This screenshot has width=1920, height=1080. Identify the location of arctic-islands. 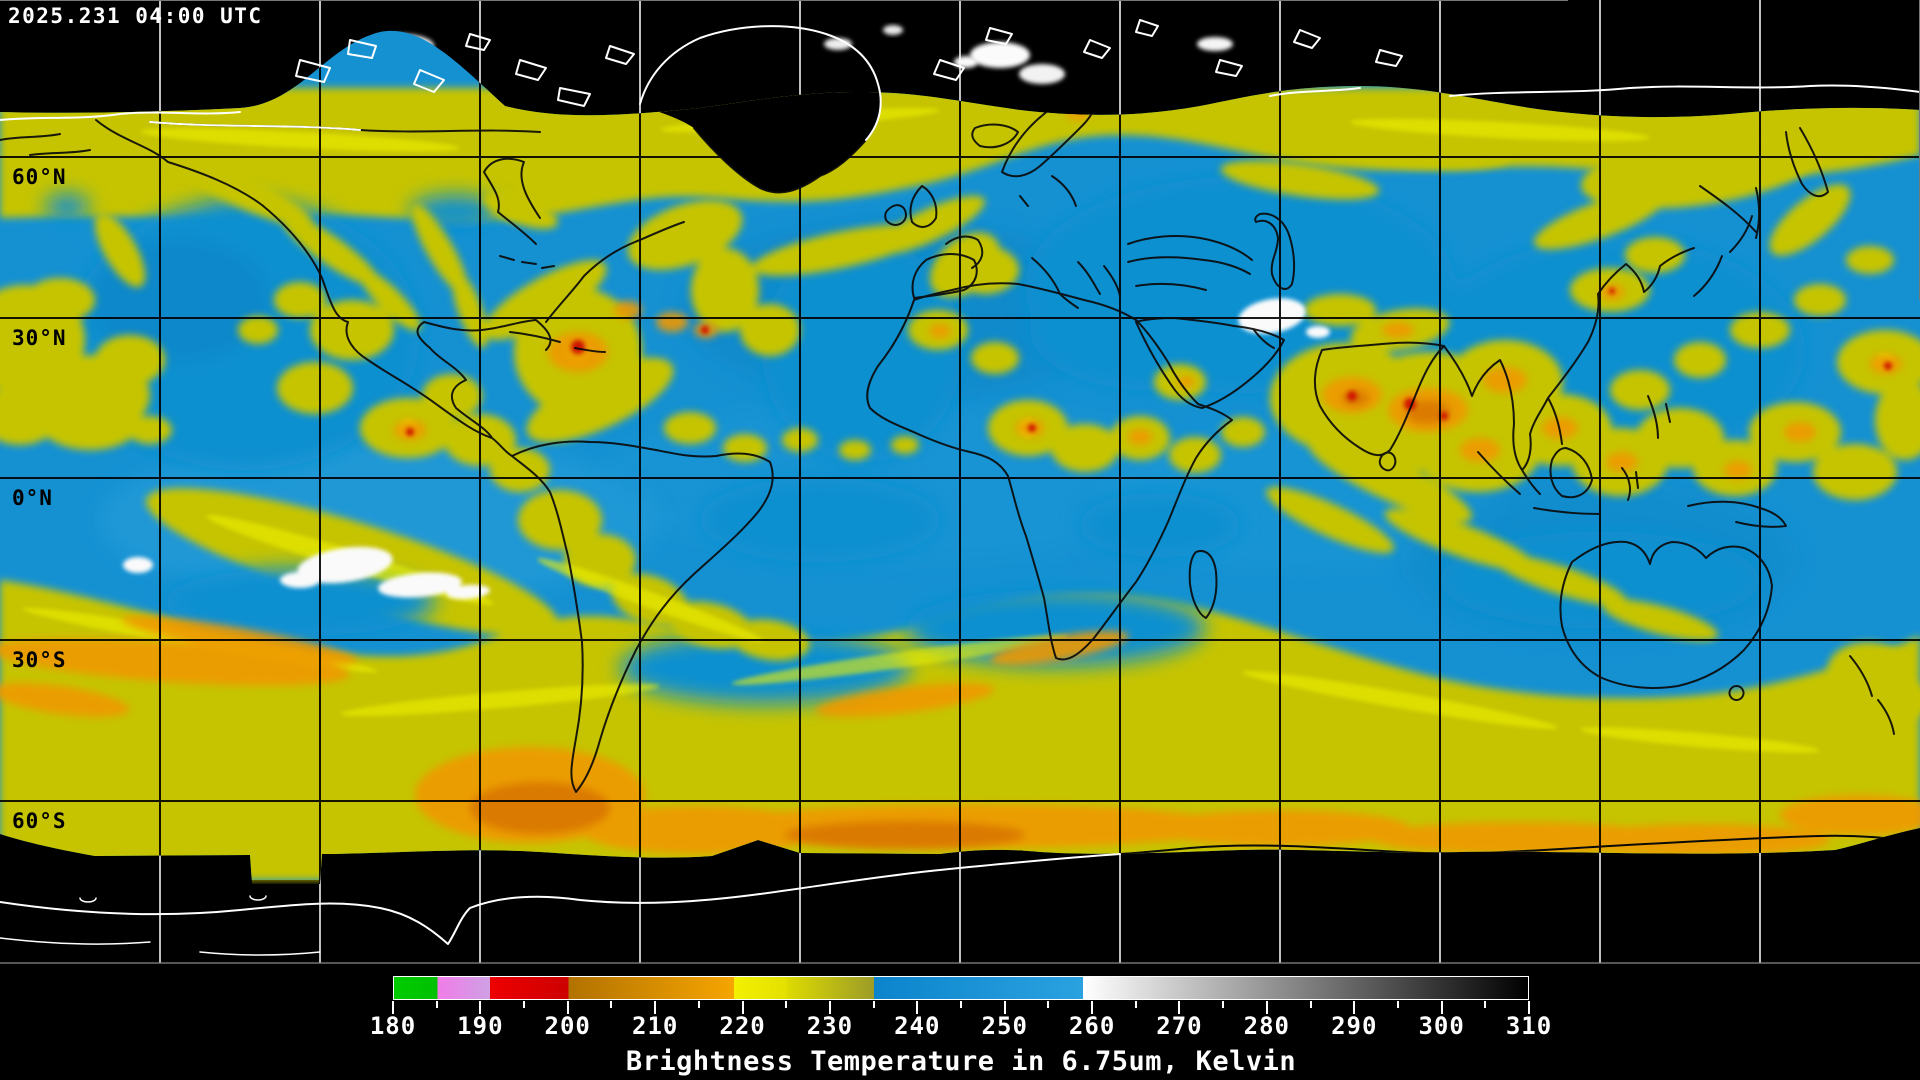
(849, 63).